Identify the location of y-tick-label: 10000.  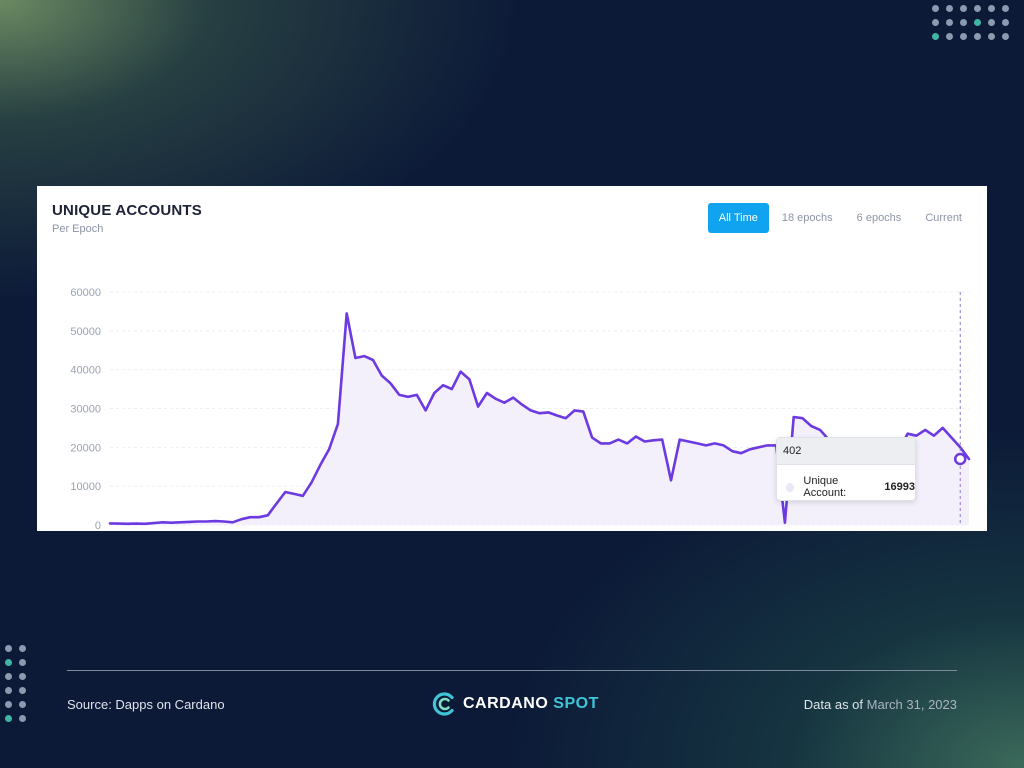
(85, 487).